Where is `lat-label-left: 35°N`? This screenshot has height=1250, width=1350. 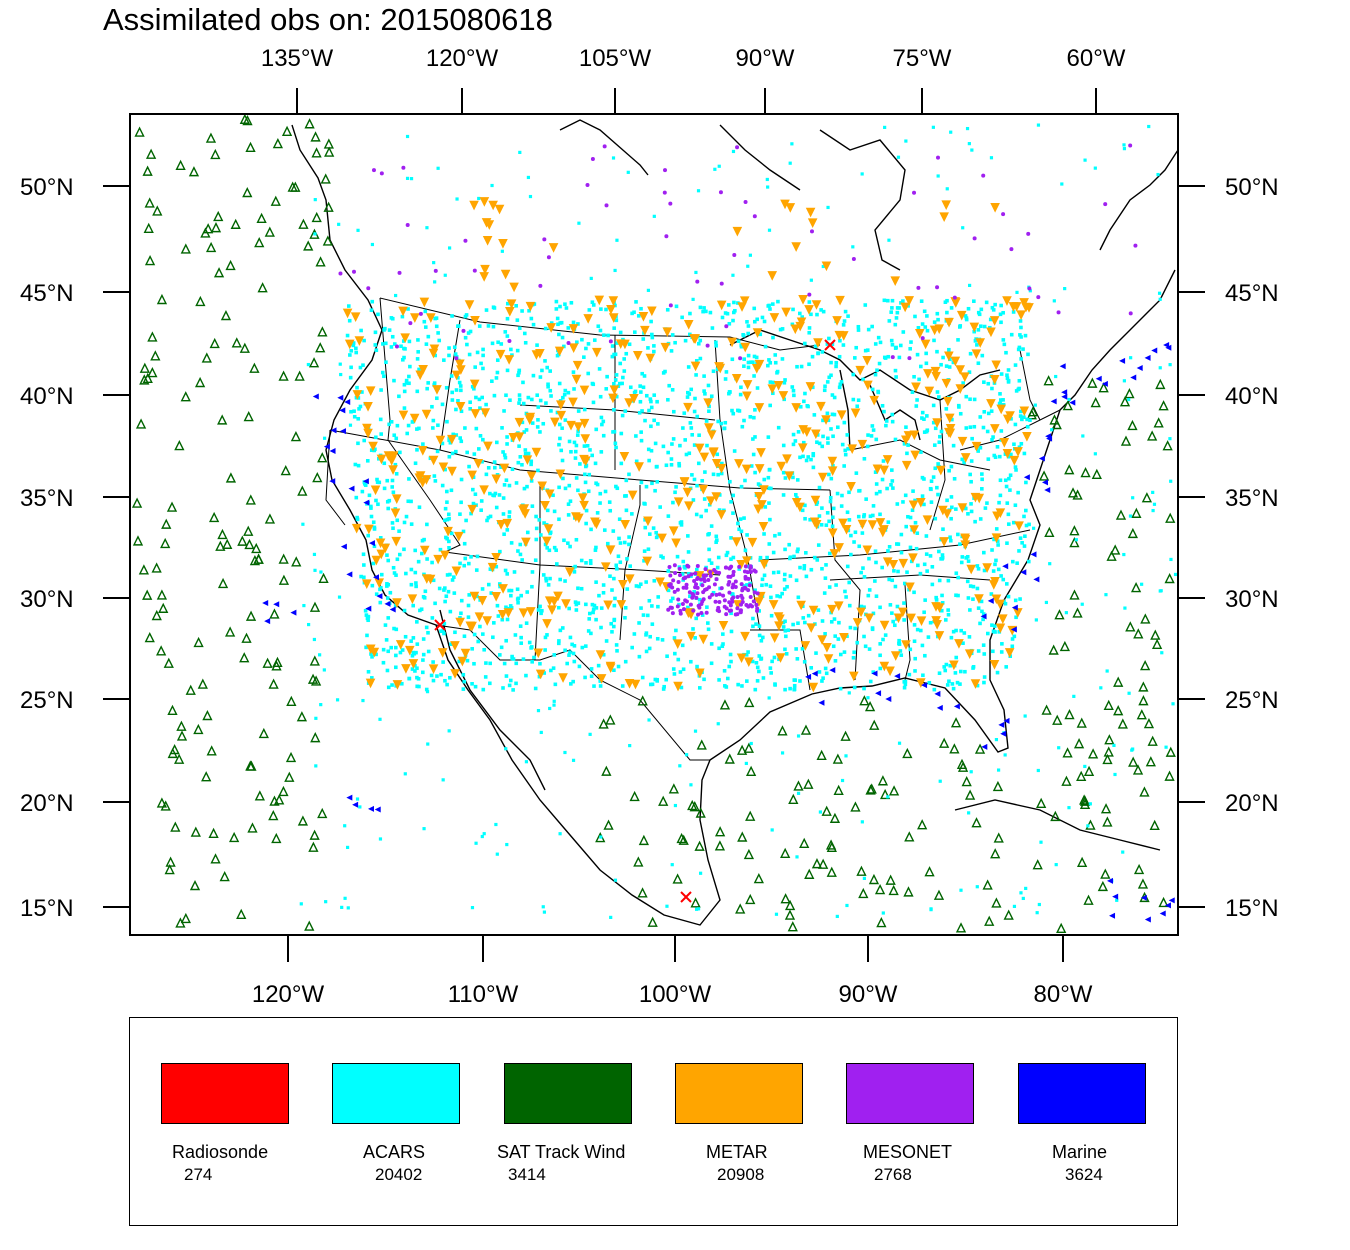 lat-label-left: 35°N is located at coordinates (47, 498).